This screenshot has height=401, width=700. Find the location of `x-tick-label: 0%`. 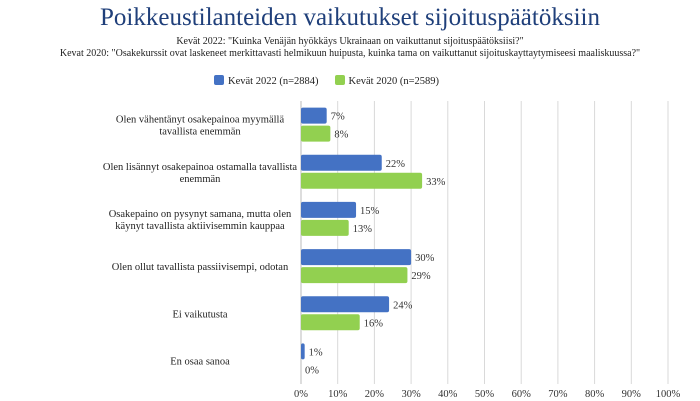

x-tick-label: 0% is located at coordinates (301, 394).